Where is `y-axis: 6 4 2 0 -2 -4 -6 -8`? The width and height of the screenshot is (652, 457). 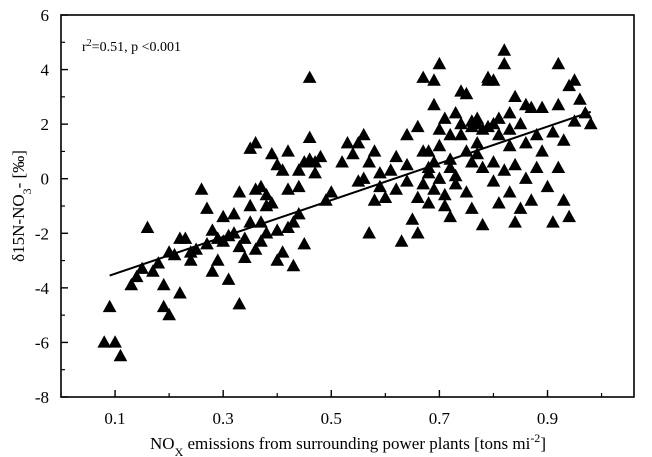 y-axis: 6 4 2 0 -2 -4 -6 -8 is located at coordinates (51, 206).